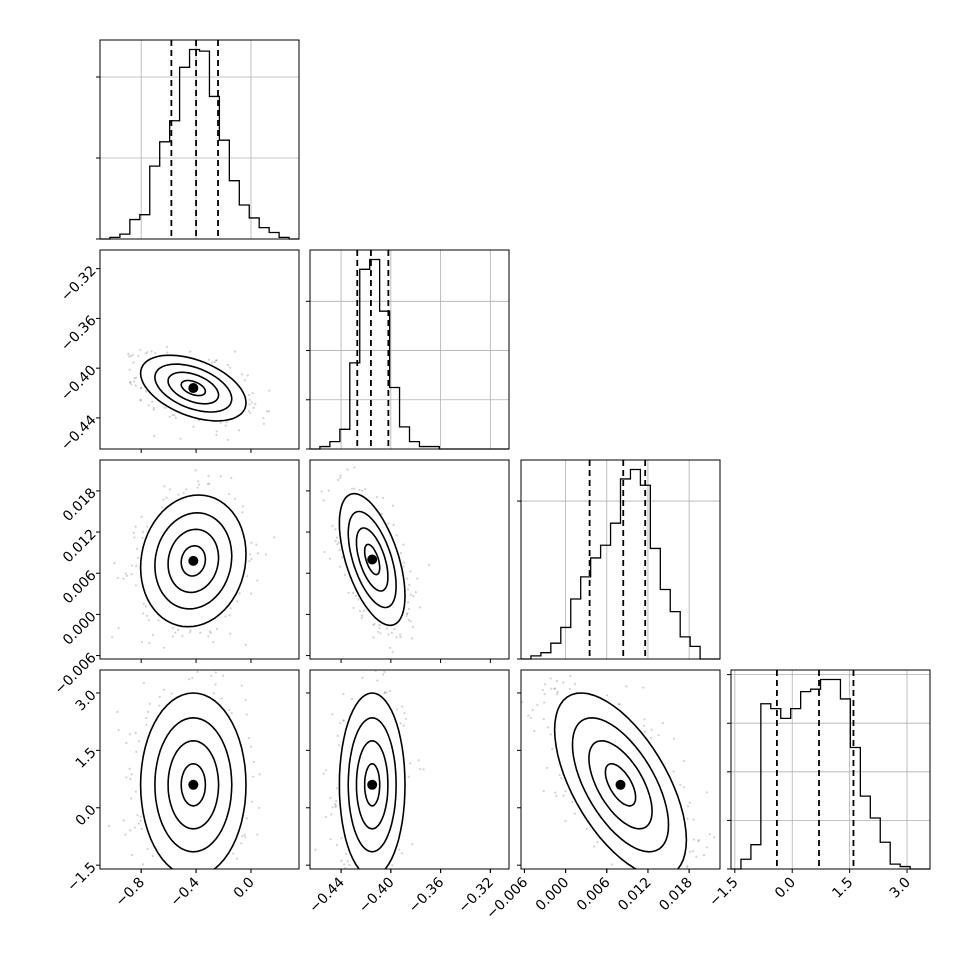 The width and height of the screenshot is (970, 970). What do you see at coordinates (676, 895) in the screenshot?
I see `x-tick-label: 0.018` at bounding box center [676, 895].